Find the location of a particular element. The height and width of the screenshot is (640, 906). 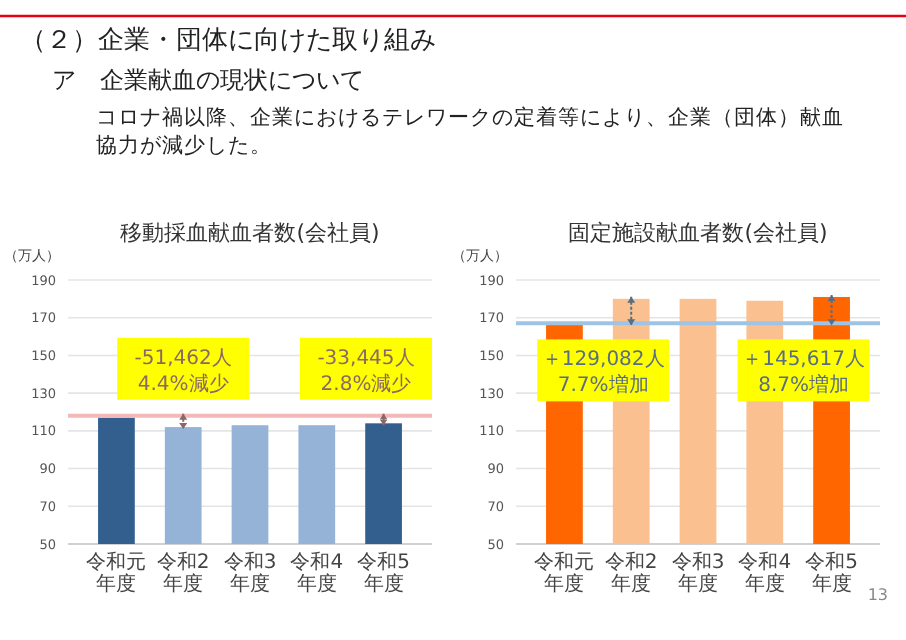

annotation: -51,462人 4.4%減少 is located at coordinates (183, 371).